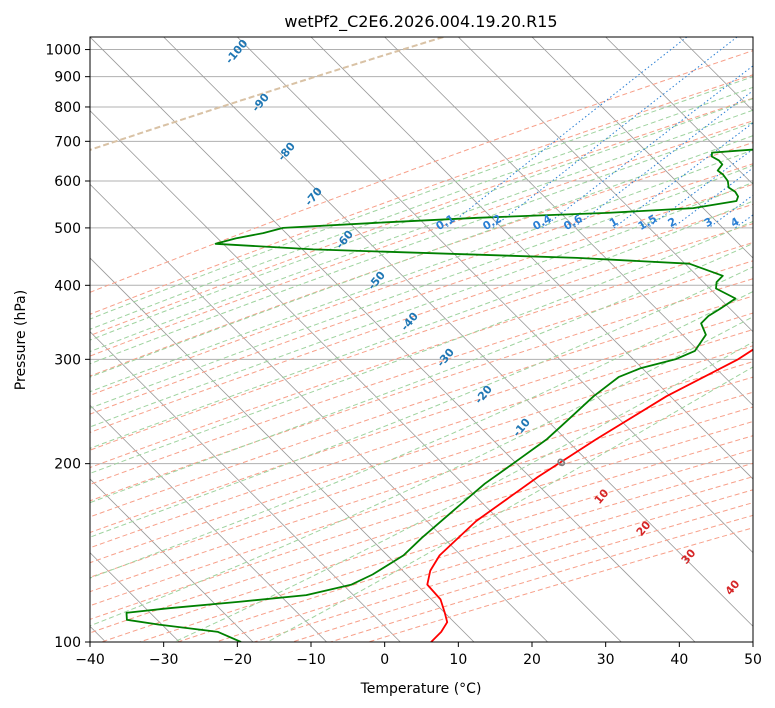  I want to click on x-tick-label: 50, so click(753, 660).